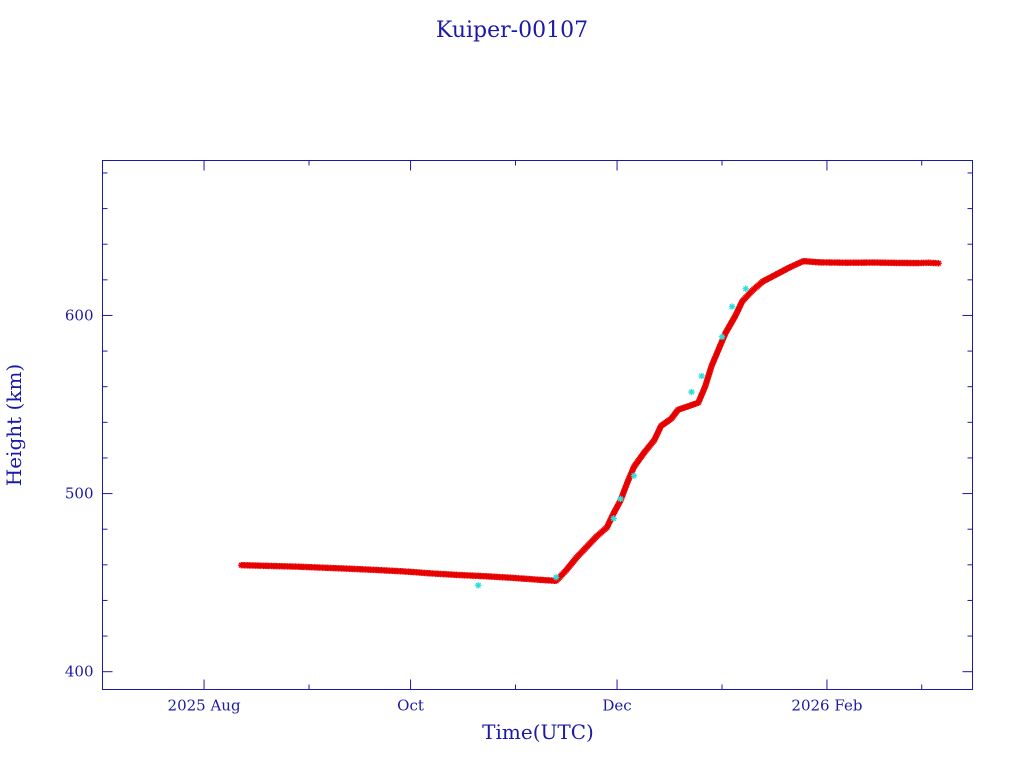 This screenshot has width=1024, height=768. Describe the element at coordinates (612, 437) in the screenshot. I see `series-secondary` at that location.